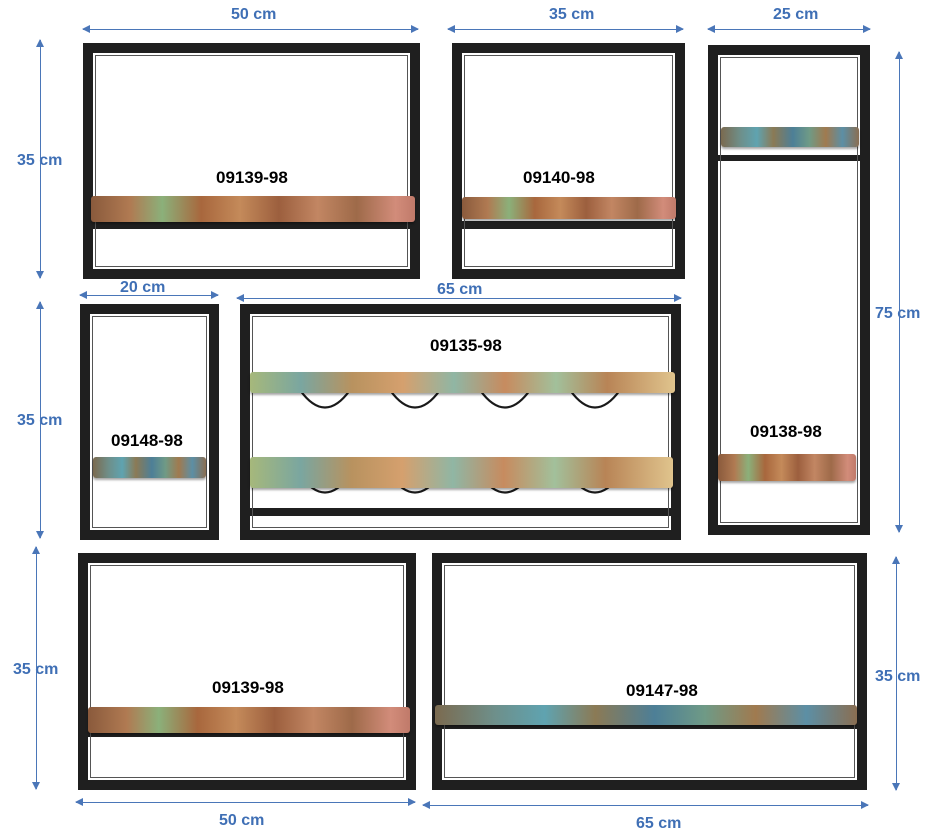 Image resolution: width=946 pixels, height=839 pixels. What do you see at coordinates (787, 467) in the screenshot?
I see `wood-shelf-09138-lower` at bounding box center [787, 467].